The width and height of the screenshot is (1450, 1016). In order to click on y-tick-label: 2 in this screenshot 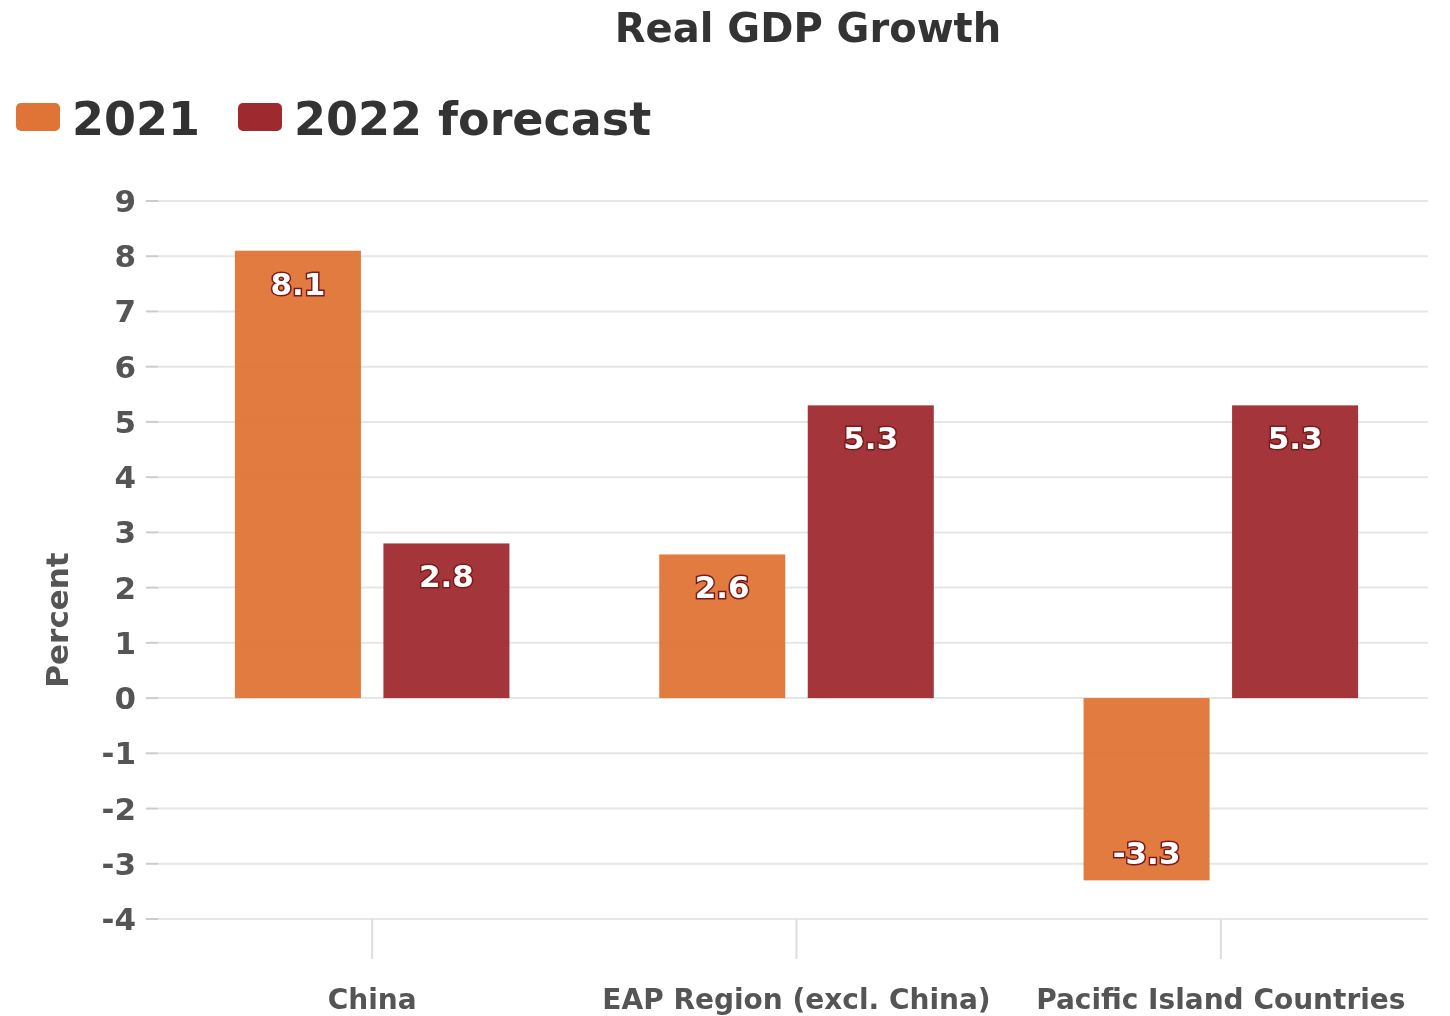, I will do `click(125, 587)`.